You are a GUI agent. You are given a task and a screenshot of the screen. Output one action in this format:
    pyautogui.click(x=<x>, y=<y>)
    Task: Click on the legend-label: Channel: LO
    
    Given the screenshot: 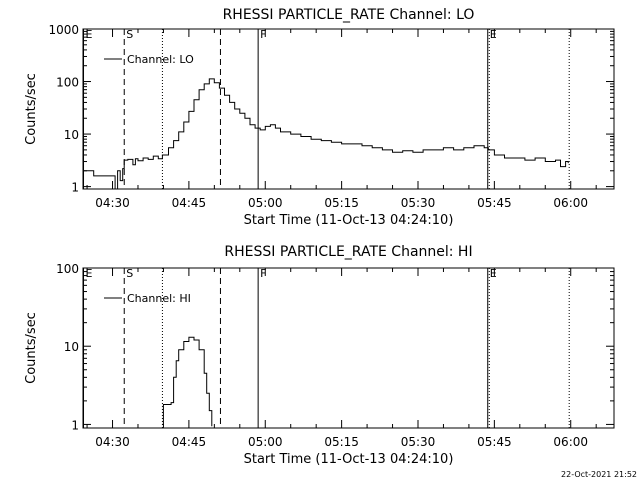 What is the action you would take?
    pyautogui.click(x=160, y=59)
    